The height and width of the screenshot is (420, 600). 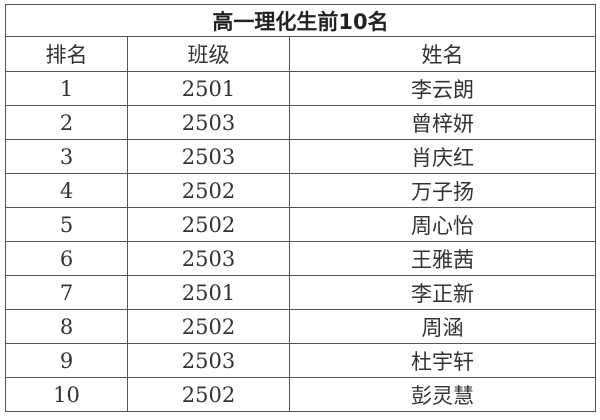 I want to click on rank-cell: 10, so click(x=66, y=394).